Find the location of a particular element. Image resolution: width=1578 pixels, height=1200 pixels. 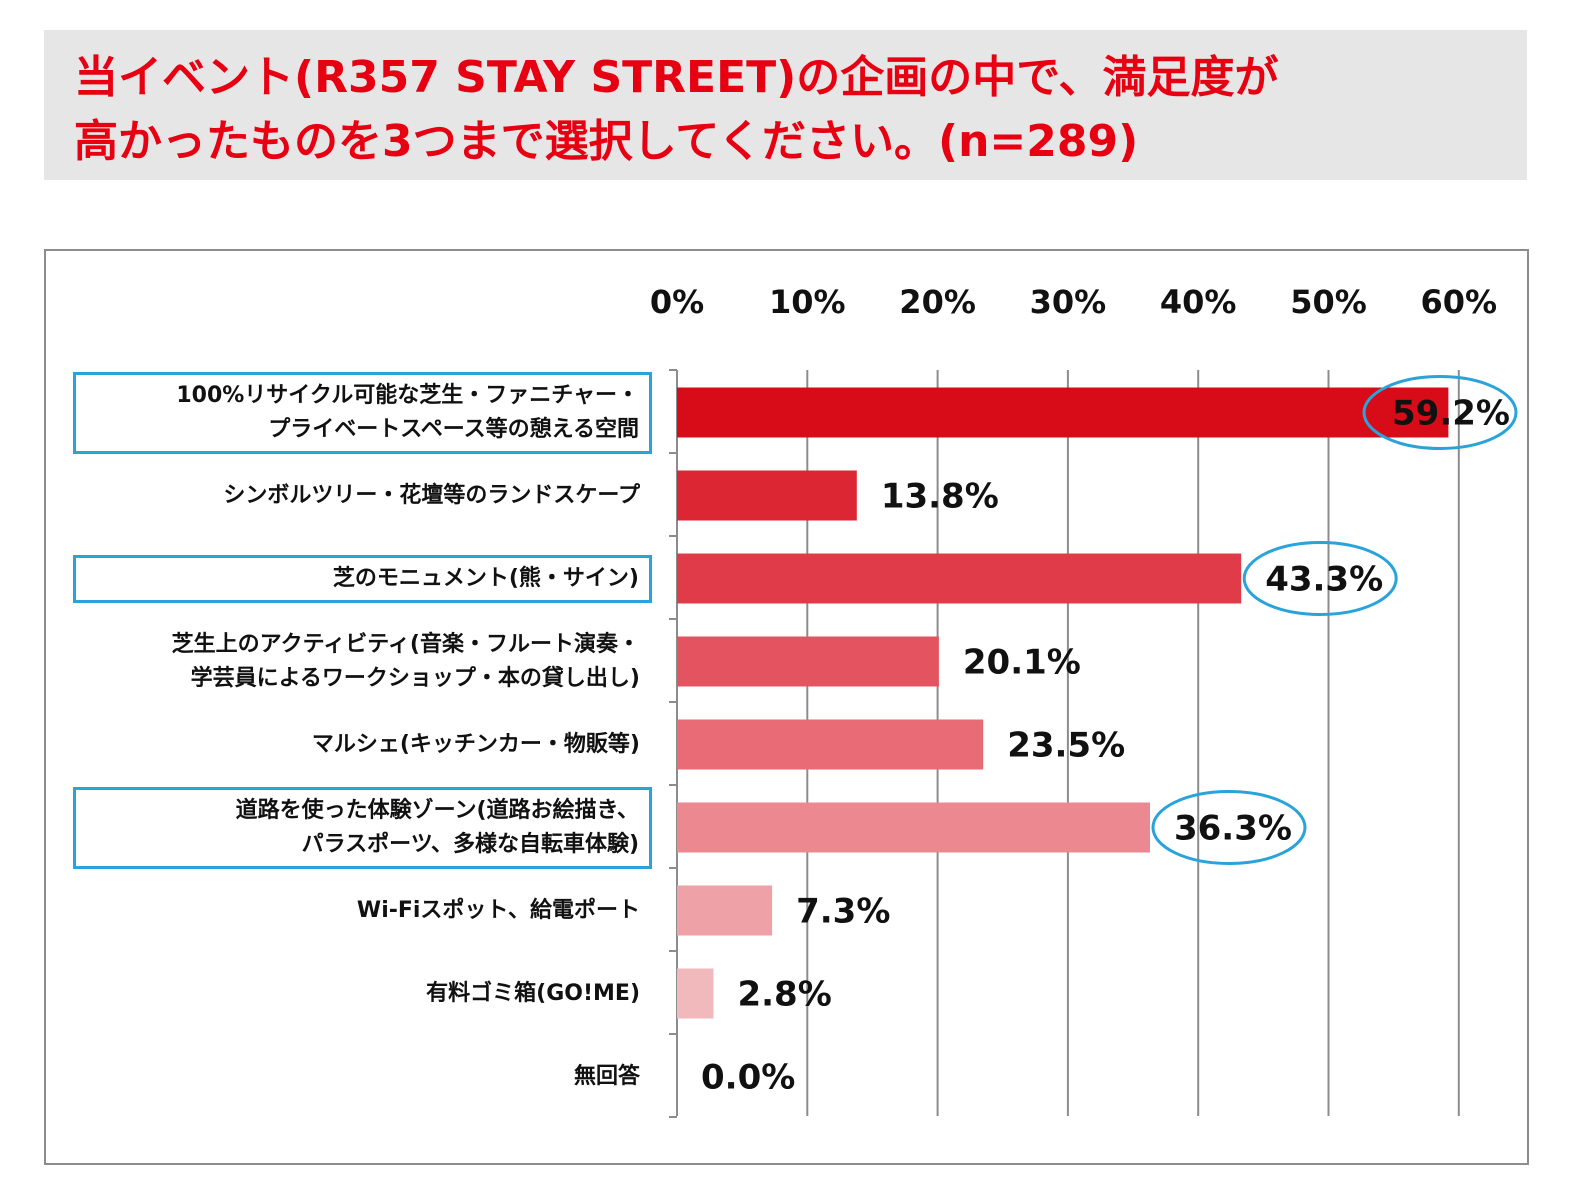

x-tick-label: 0% is located at coordinates (677, 302).